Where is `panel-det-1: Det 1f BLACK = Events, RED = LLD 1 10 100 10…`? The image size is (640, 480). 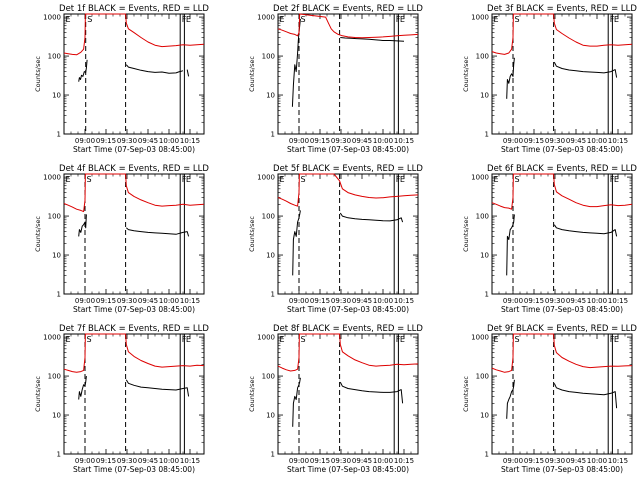
panel-det-1: Det 1f BLACK = Events, RED = LLD 1 10 100 10… is located at coordinates (121, 79).